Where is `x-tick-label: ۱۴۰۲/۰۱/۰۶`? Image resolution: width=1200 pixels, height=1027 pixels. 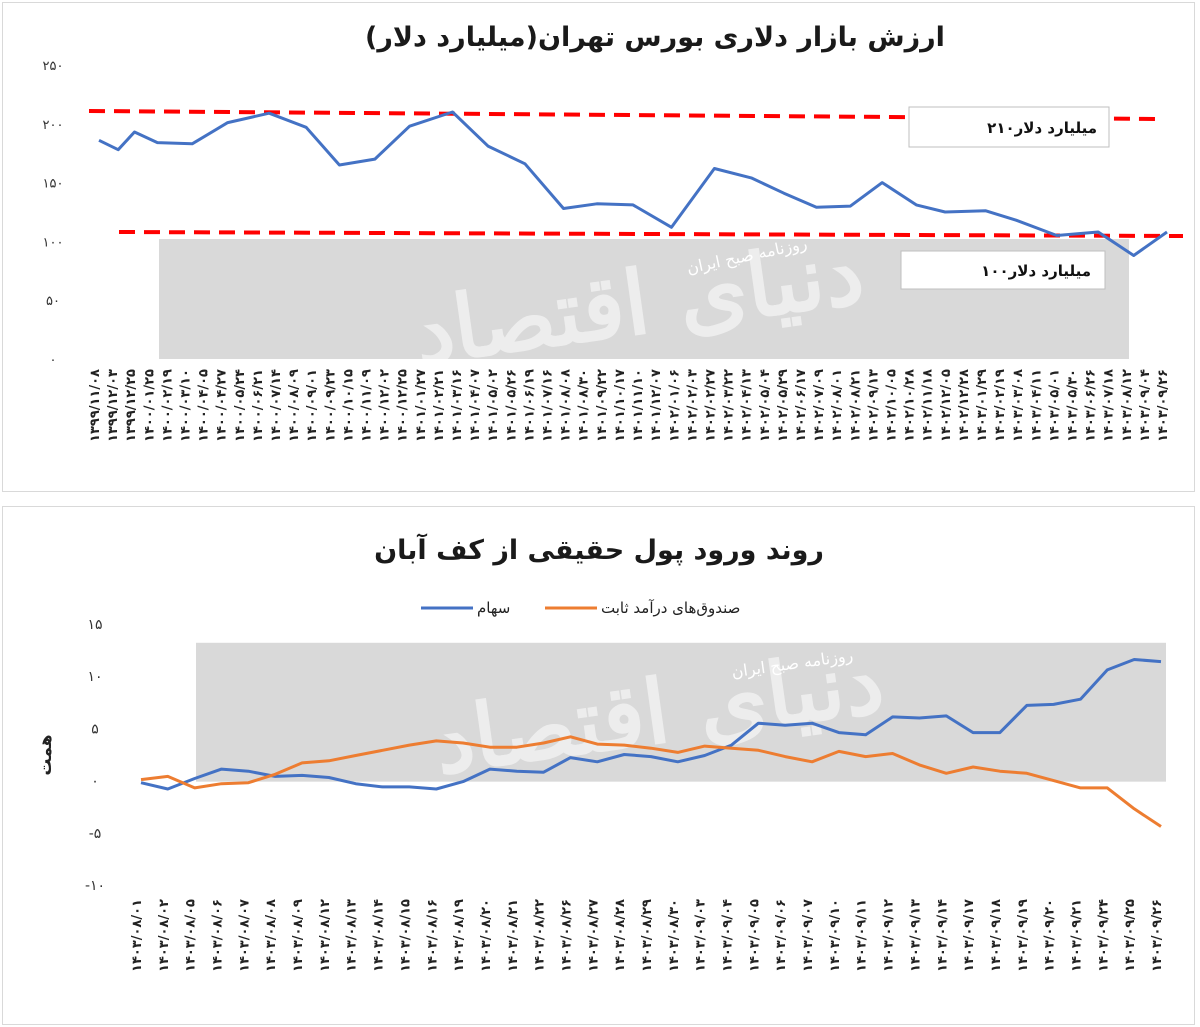 x-tick-label: ۱۴۰۲/۰۱/۰۶ is located at coordinates (674, 405).